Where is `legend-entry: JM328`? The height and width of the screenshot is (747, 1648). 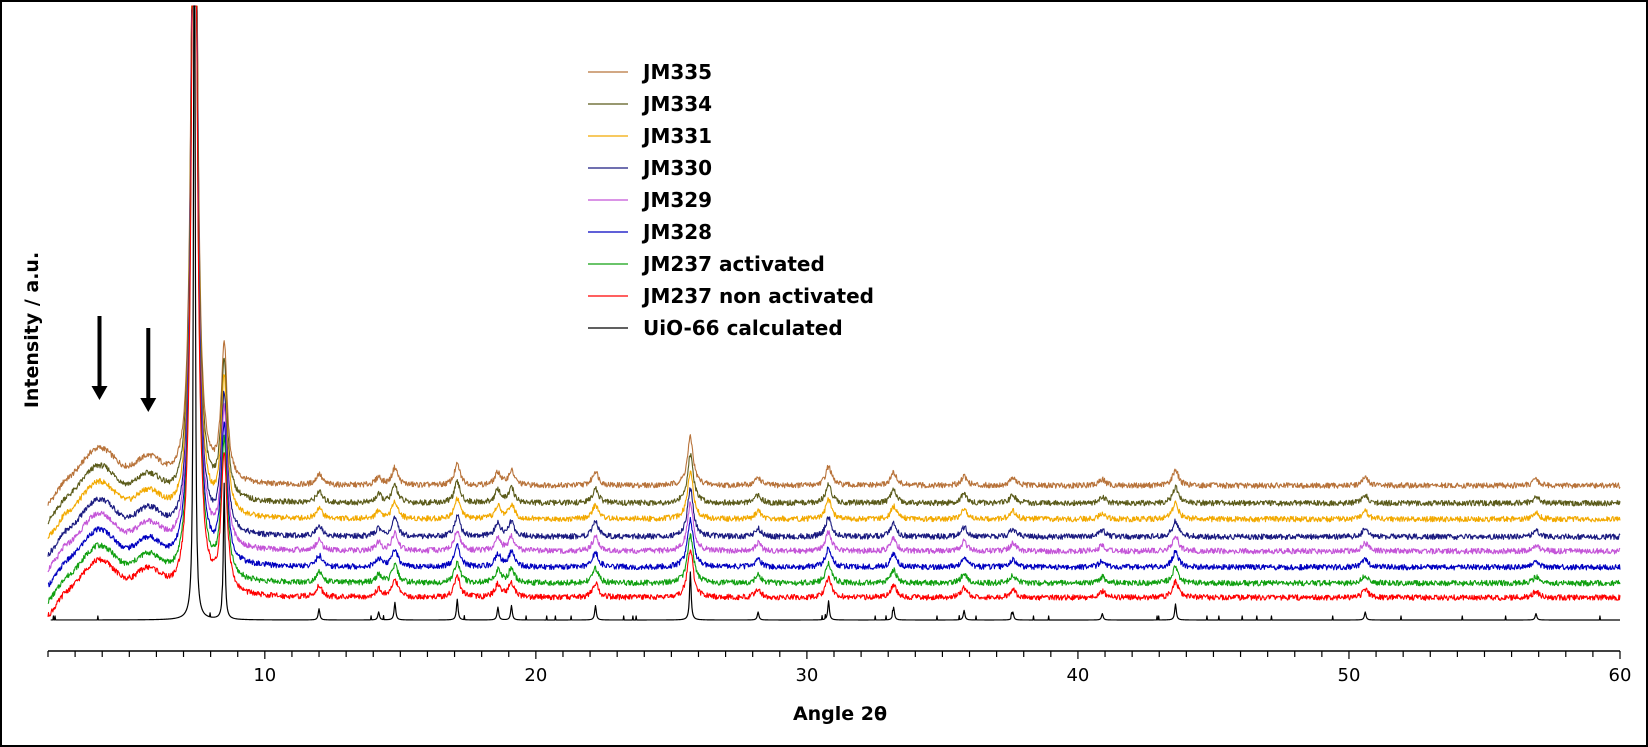
legend-entry: JM328 is located at coordinates (650, 232).